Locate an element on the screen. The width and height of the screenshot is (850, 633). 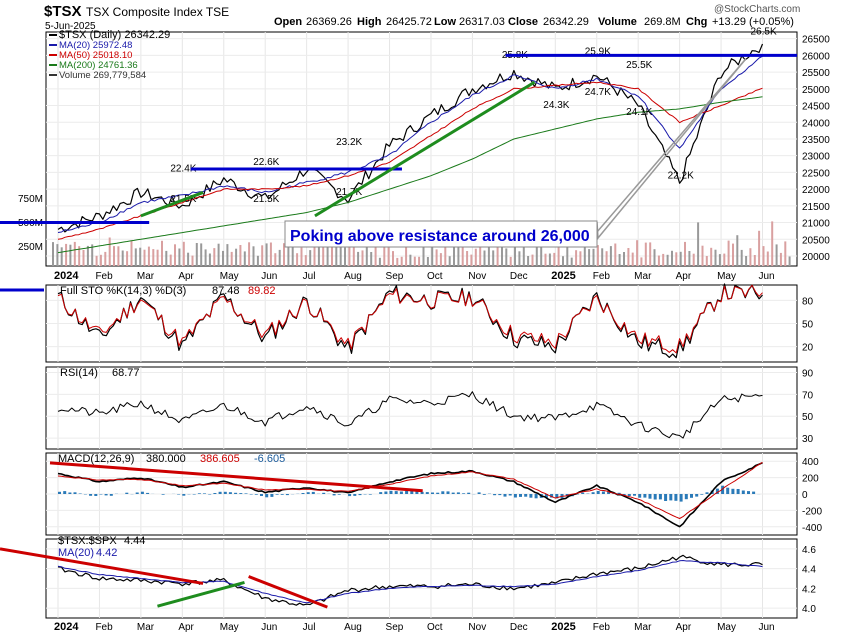
price-label: 25.5K is located at coordinates (639, 65).